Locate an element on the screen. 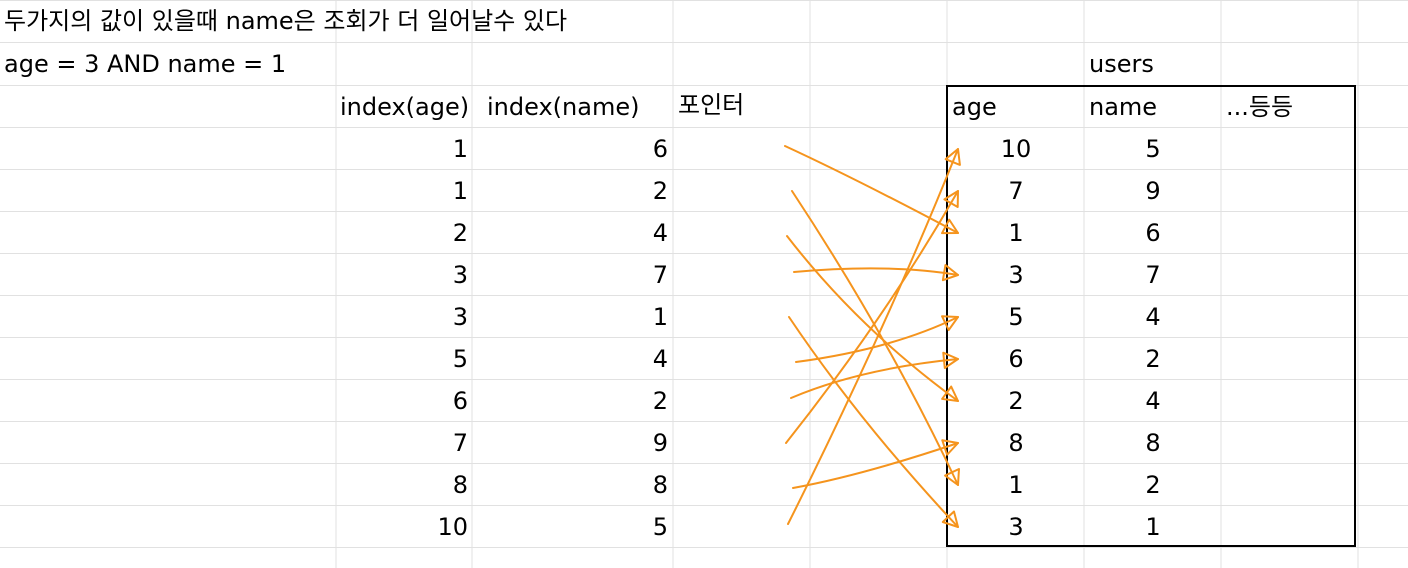  index-name-cell: 1 is located at coordinates (660, 317).